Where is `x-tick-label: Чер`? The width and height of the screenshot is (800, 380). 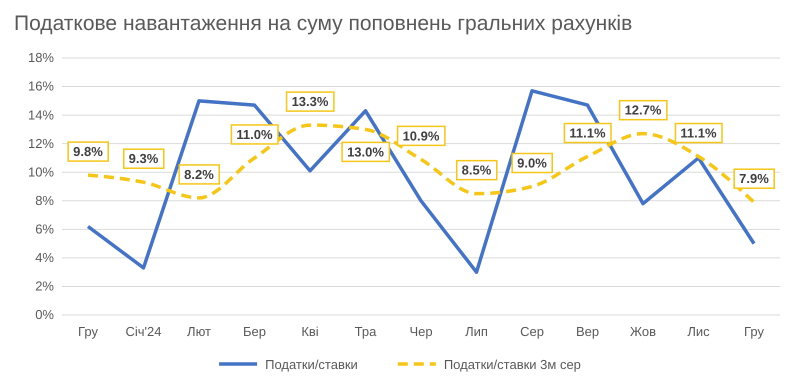 x-tick-label: Чер is located at coordinates (421, 332).